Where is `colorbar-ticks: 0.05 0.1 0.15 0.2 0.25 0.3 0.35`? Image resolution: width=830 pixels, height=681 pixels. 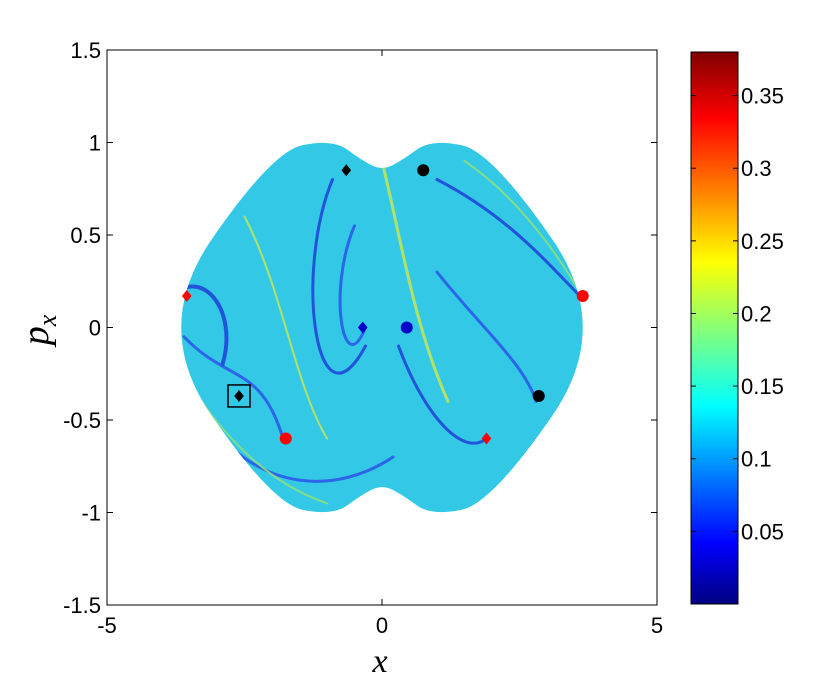 colorbar-ticks: 0.05 0.1 0.15 0.2 0.25 0.3 0.35 is located at coordinates (737, 314).